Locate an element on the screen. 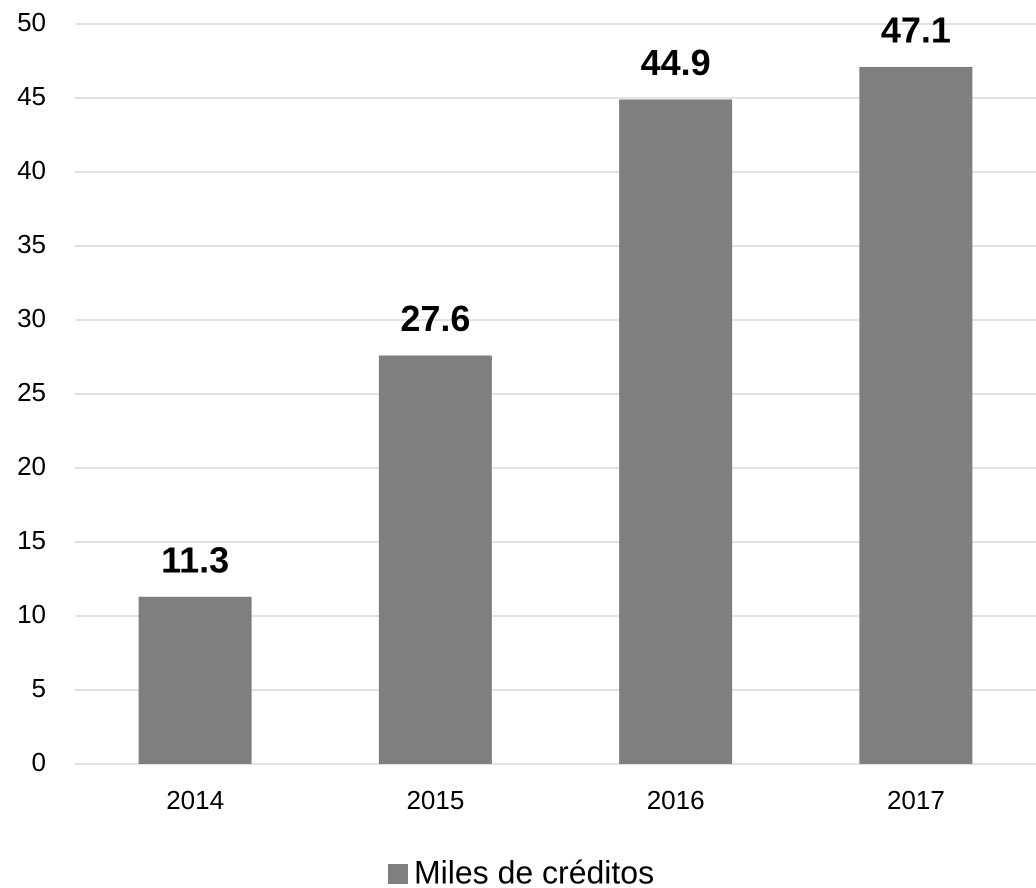 Image resolution: width=1036 pixels, height=888 pixels. data-label: 27.6 is located at coordinates (435, 318).